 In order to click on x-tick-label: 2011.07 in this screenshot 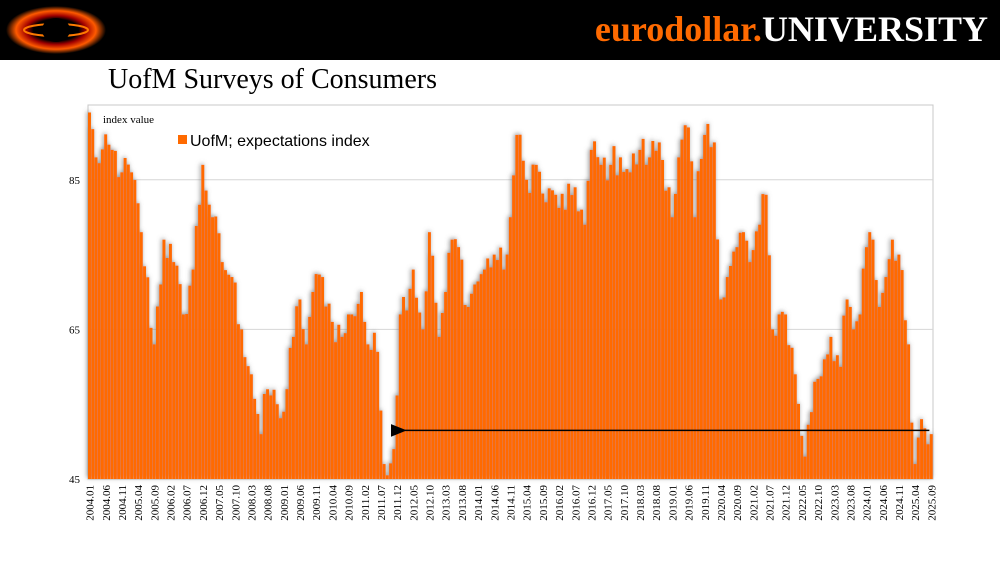, I will do `click(382, 503)`.